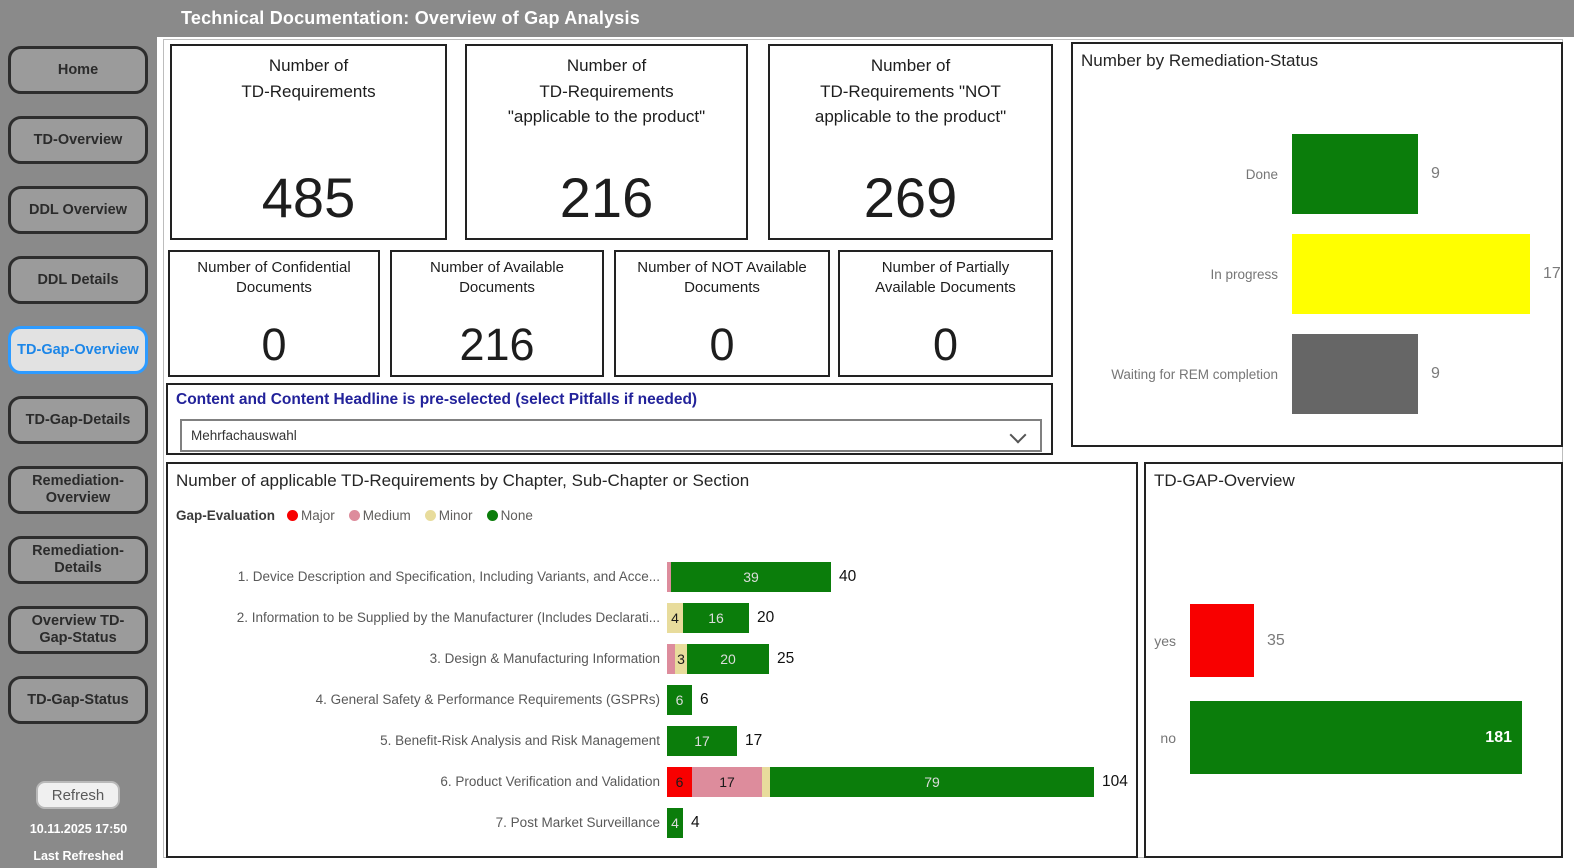 Image resolution: width=1574 pixels, height=868 pixels. I want to click on tdgap-bar-yes, so click(1222, 640).